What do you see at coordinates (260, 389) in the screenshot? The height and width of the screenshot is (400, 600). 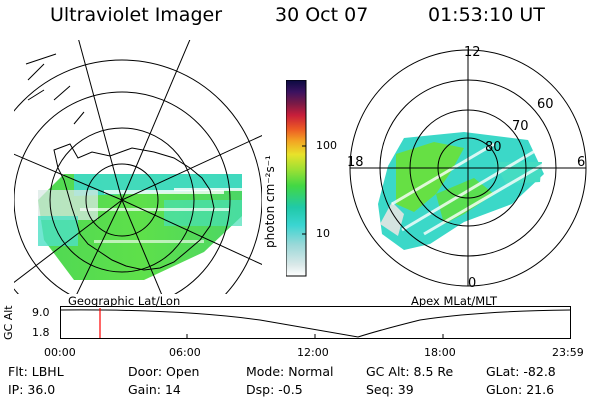 I see `dsp-label: Dsp:` at bounding box center [260, 389].